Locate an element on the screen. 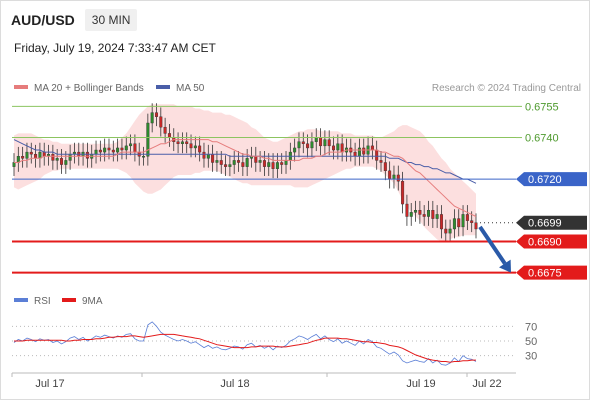  credit-label: Research © 2024 Trading Central is located at coordinates (506, 88).